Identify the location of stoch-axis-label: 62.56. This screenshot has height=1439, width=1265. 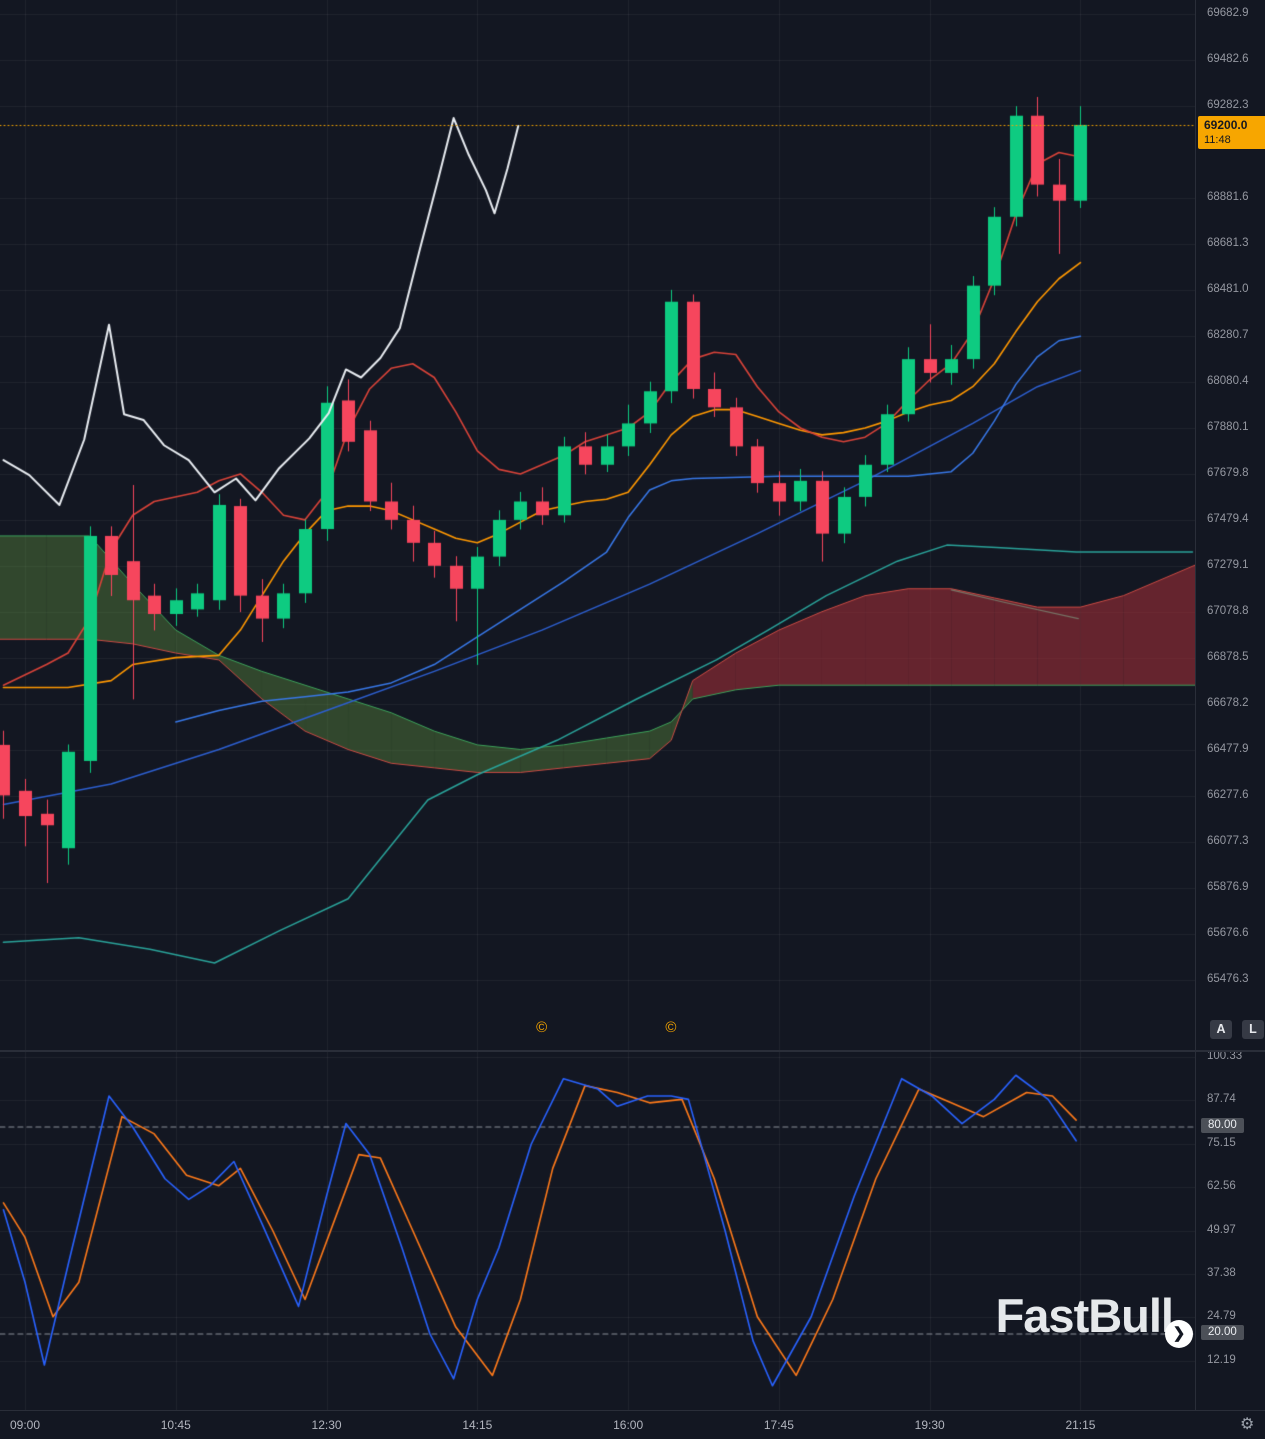
(1221, 1186).